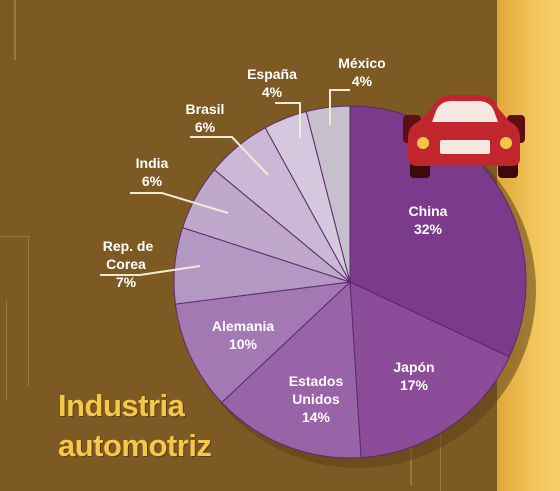 The height and width of the screenshot is (491, 560). Describe the element at coordinates (339, 107) in the screenshot. I see `leader-line-mexico` at that location.